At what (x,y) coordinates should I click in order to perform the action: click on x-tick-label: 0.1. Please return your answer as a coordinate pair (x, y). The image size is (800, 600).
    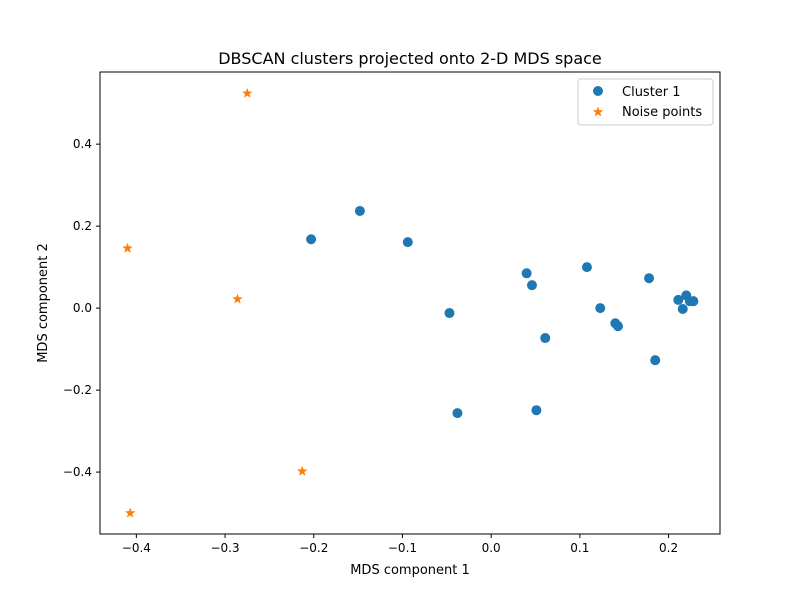
    Looking at the image, I should click on (579, 548).